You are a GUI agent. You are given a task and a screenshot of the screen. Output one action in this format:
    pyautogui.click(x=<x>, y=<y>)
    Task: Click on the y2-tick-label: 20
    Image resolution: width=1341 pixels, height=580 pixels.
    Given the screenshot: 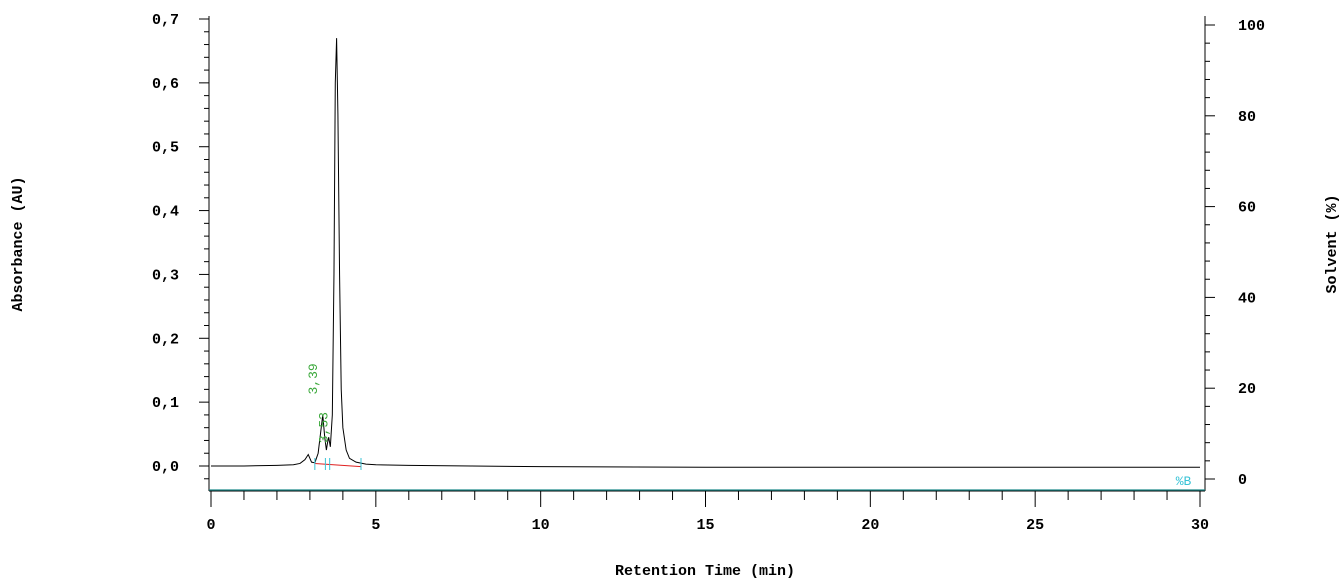 What is the action you would take?
    pyautogui.click(x=1247, y=389)
    